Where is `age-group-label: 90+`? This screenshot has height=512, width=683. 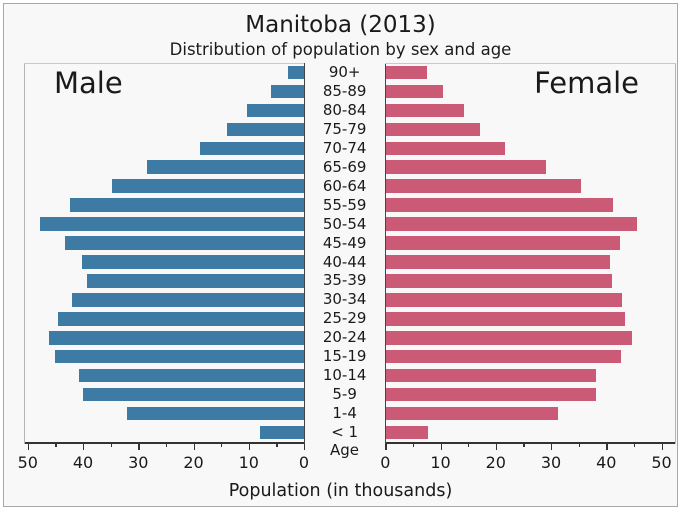 age-group-label: 90+ is located at coordinates (344, 72).